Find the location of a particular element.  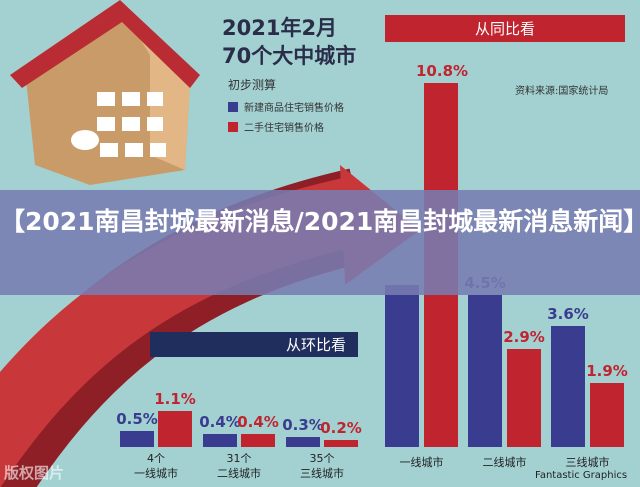

source-note: 资料来源:国家统计局 is located at coordinates (562, 91).